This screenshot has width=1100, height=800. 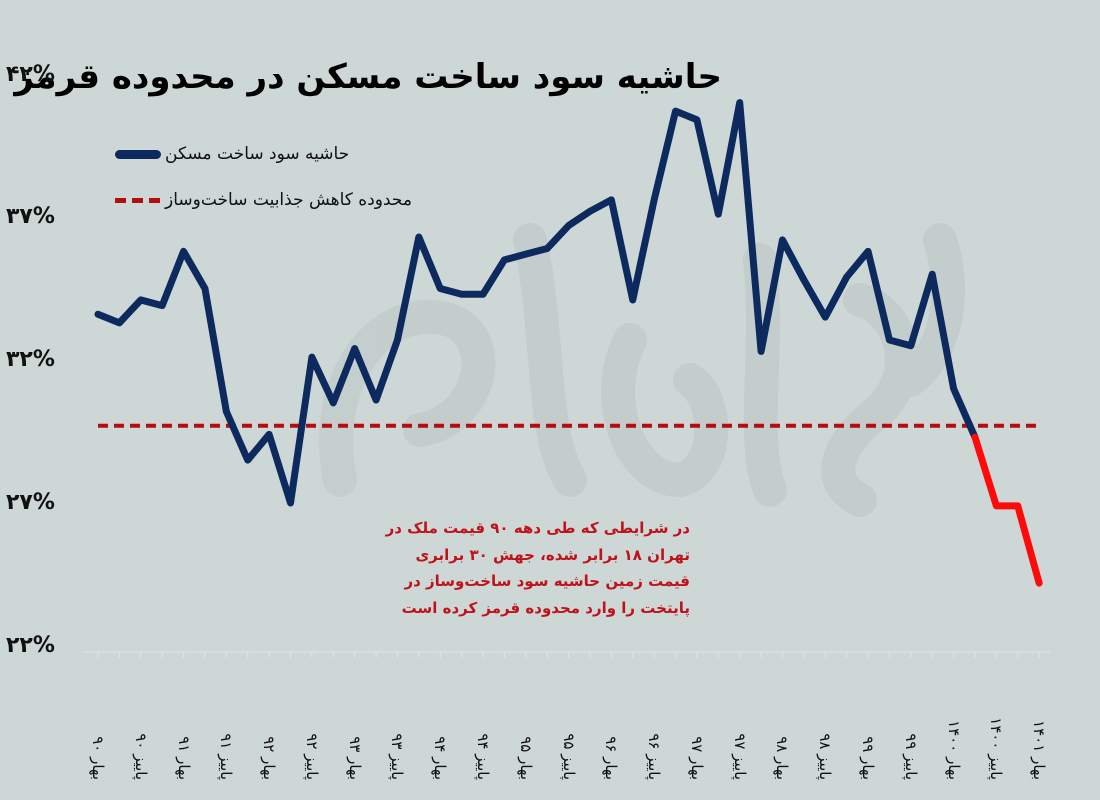 I want to click on x-tick-label: بهار ۹۹, so click(x=868, y=758).